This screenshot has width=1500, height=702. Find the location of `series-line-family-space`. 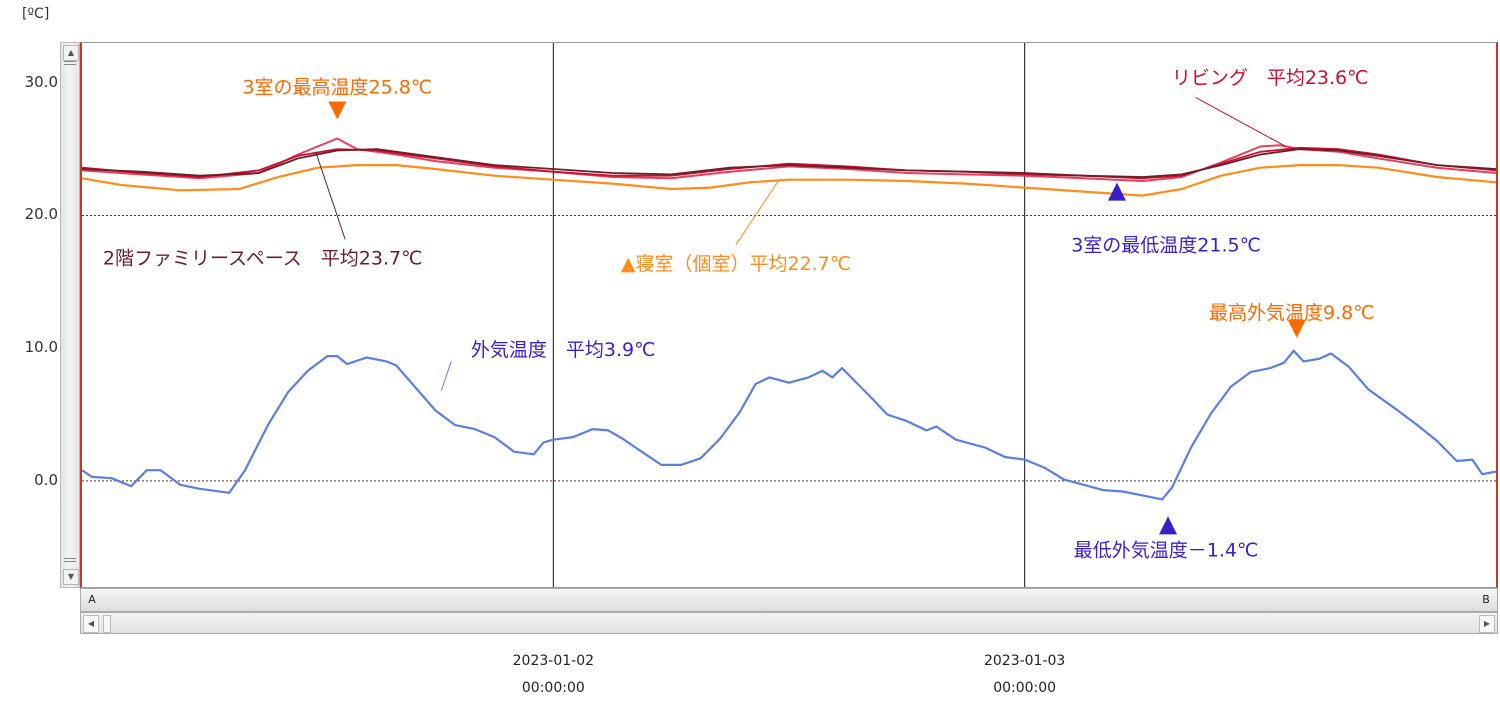

series-line-family-space is located at coordinates (789, 163).